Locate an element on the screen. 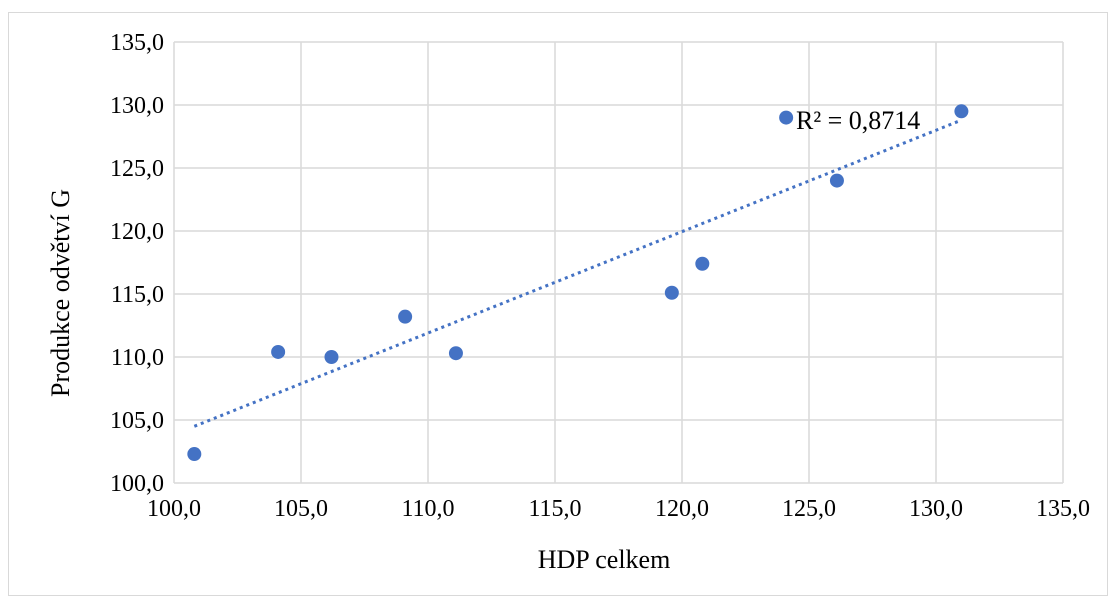 The width and height of the screenshot is (1112, 598). x-tick-label: 120,0 is located at coordinates (682, 509).